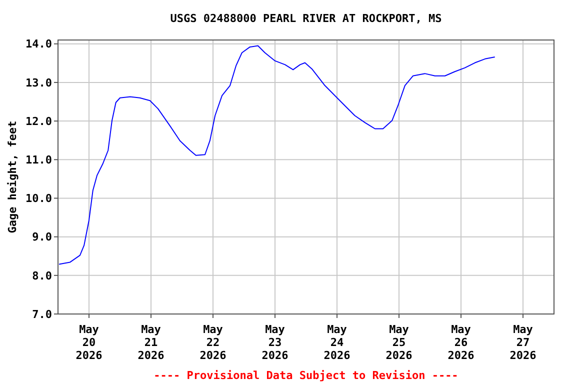 The height and width of the screenshot is (384, 576). What do you see at coordinates (275, 342) in the screenshot?
I see `x-tick-label: May 23 2026` at bounding box center [275, 342].